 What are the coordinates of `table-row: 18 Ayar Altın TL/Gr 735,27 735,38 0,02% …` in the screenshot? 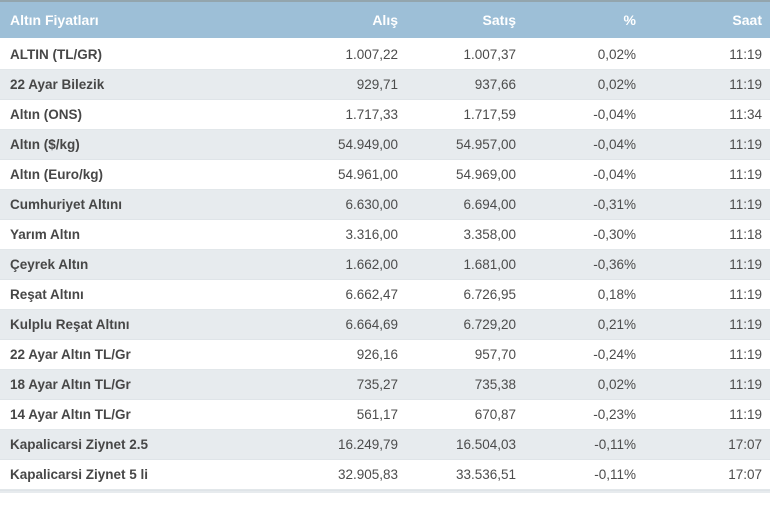 It's located at (385, 384).